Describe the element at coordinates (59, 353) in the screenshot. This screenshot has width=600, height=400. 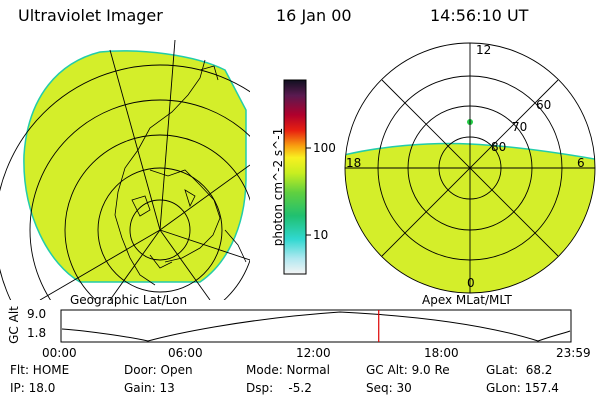
I see `timeline-xtick-0000: 00:00` at that location.